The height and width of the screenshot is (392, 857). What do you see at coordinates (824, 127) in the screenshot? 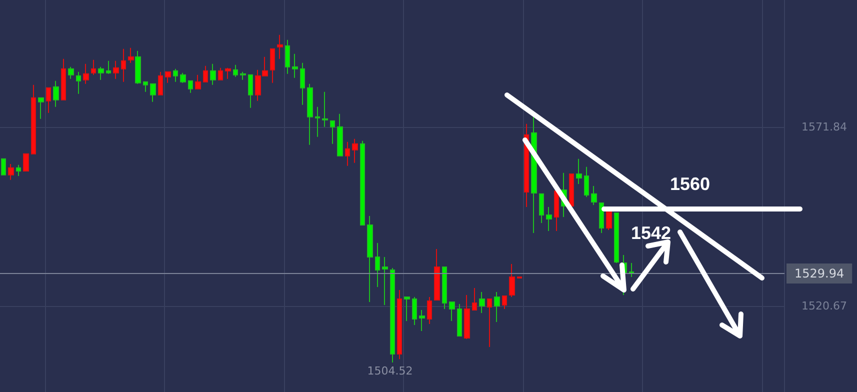
I see `y-tick-label: 1571.84` at bounding box center [824, 127].